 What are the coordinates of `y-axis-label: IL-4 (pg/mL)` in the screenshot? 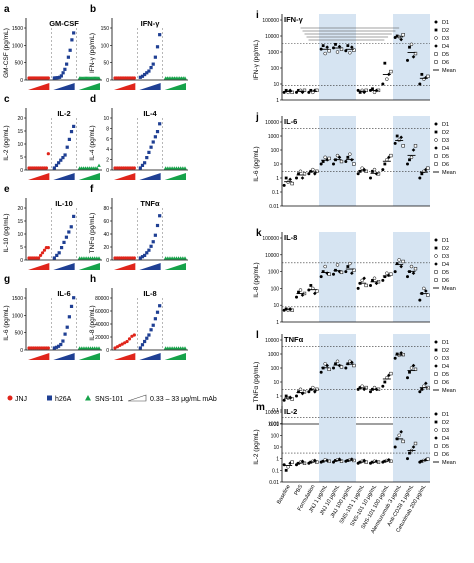 It's located at (92, 142).